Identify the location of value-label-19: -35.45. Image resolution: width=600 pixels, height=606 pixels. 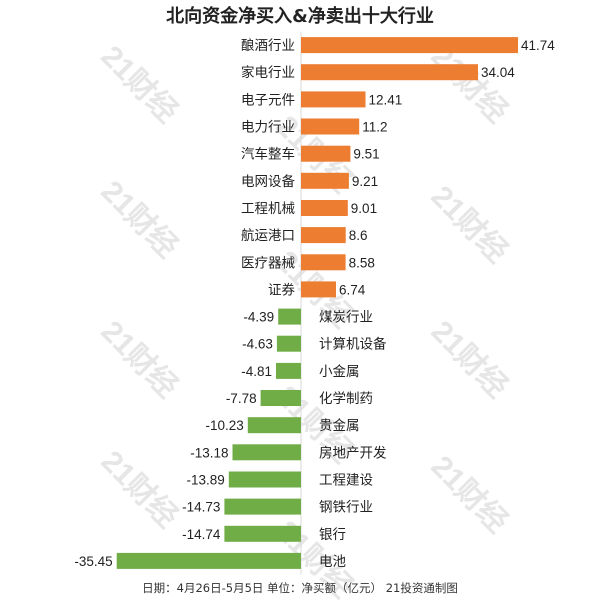
(93, 561).